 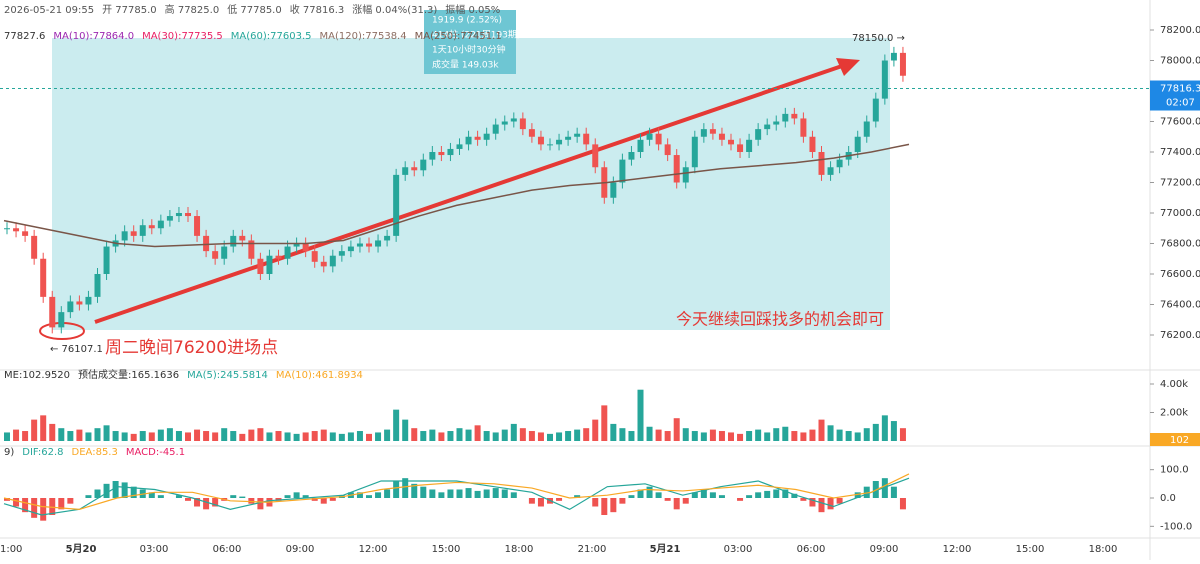 What do you see at coordinates (271, 36) in the screenshot?
I see `ma-legend: MA(60):77603.5` at bounding box center [271, 36].